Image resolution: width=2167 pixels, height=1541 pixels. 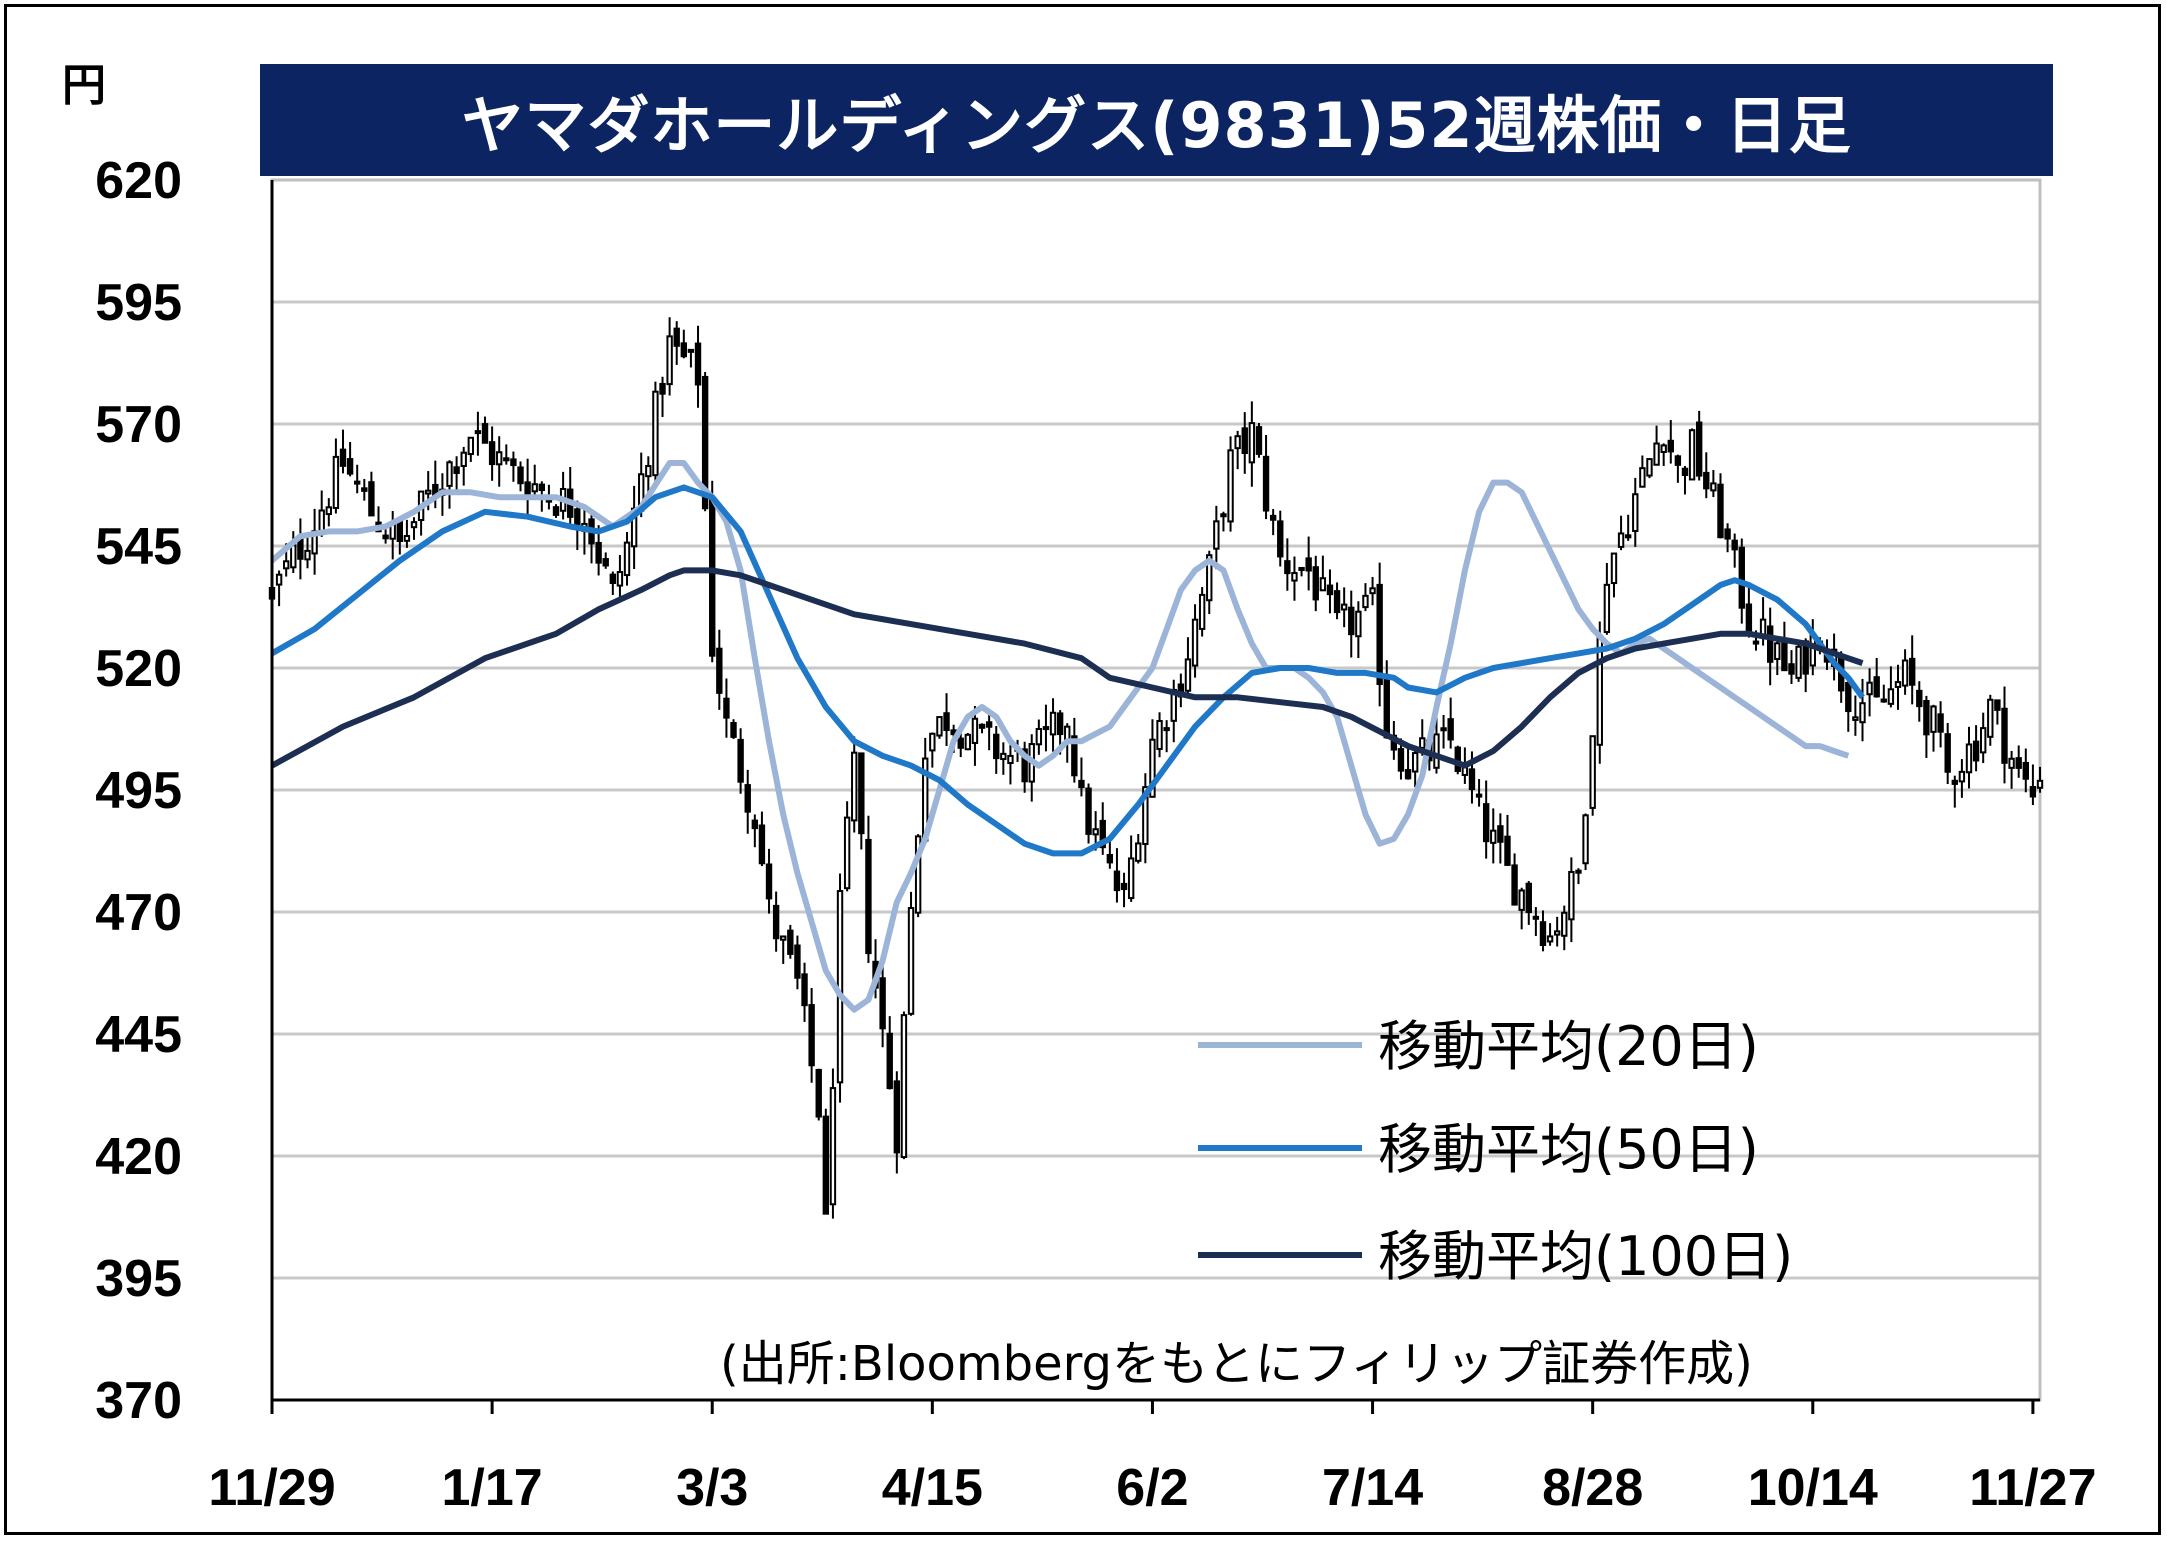 I want to click on x-tick-label: 11/27, so click(x=2032, y=1488).